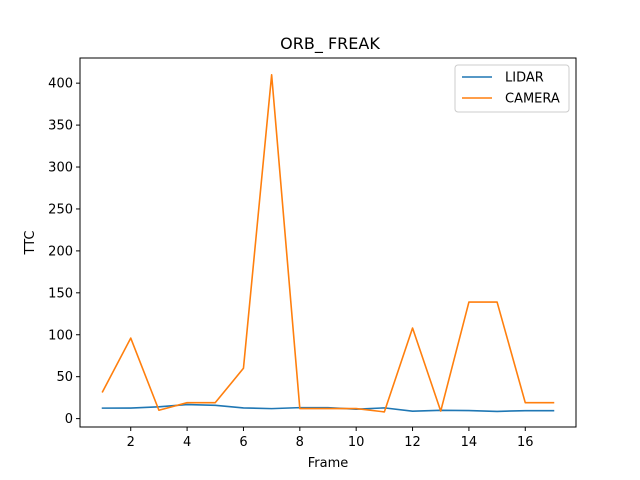  What do you see at coordinates (60, 209) in the screenshot?
I see `y-tick-label: 250` at bounding box center [60, 209].